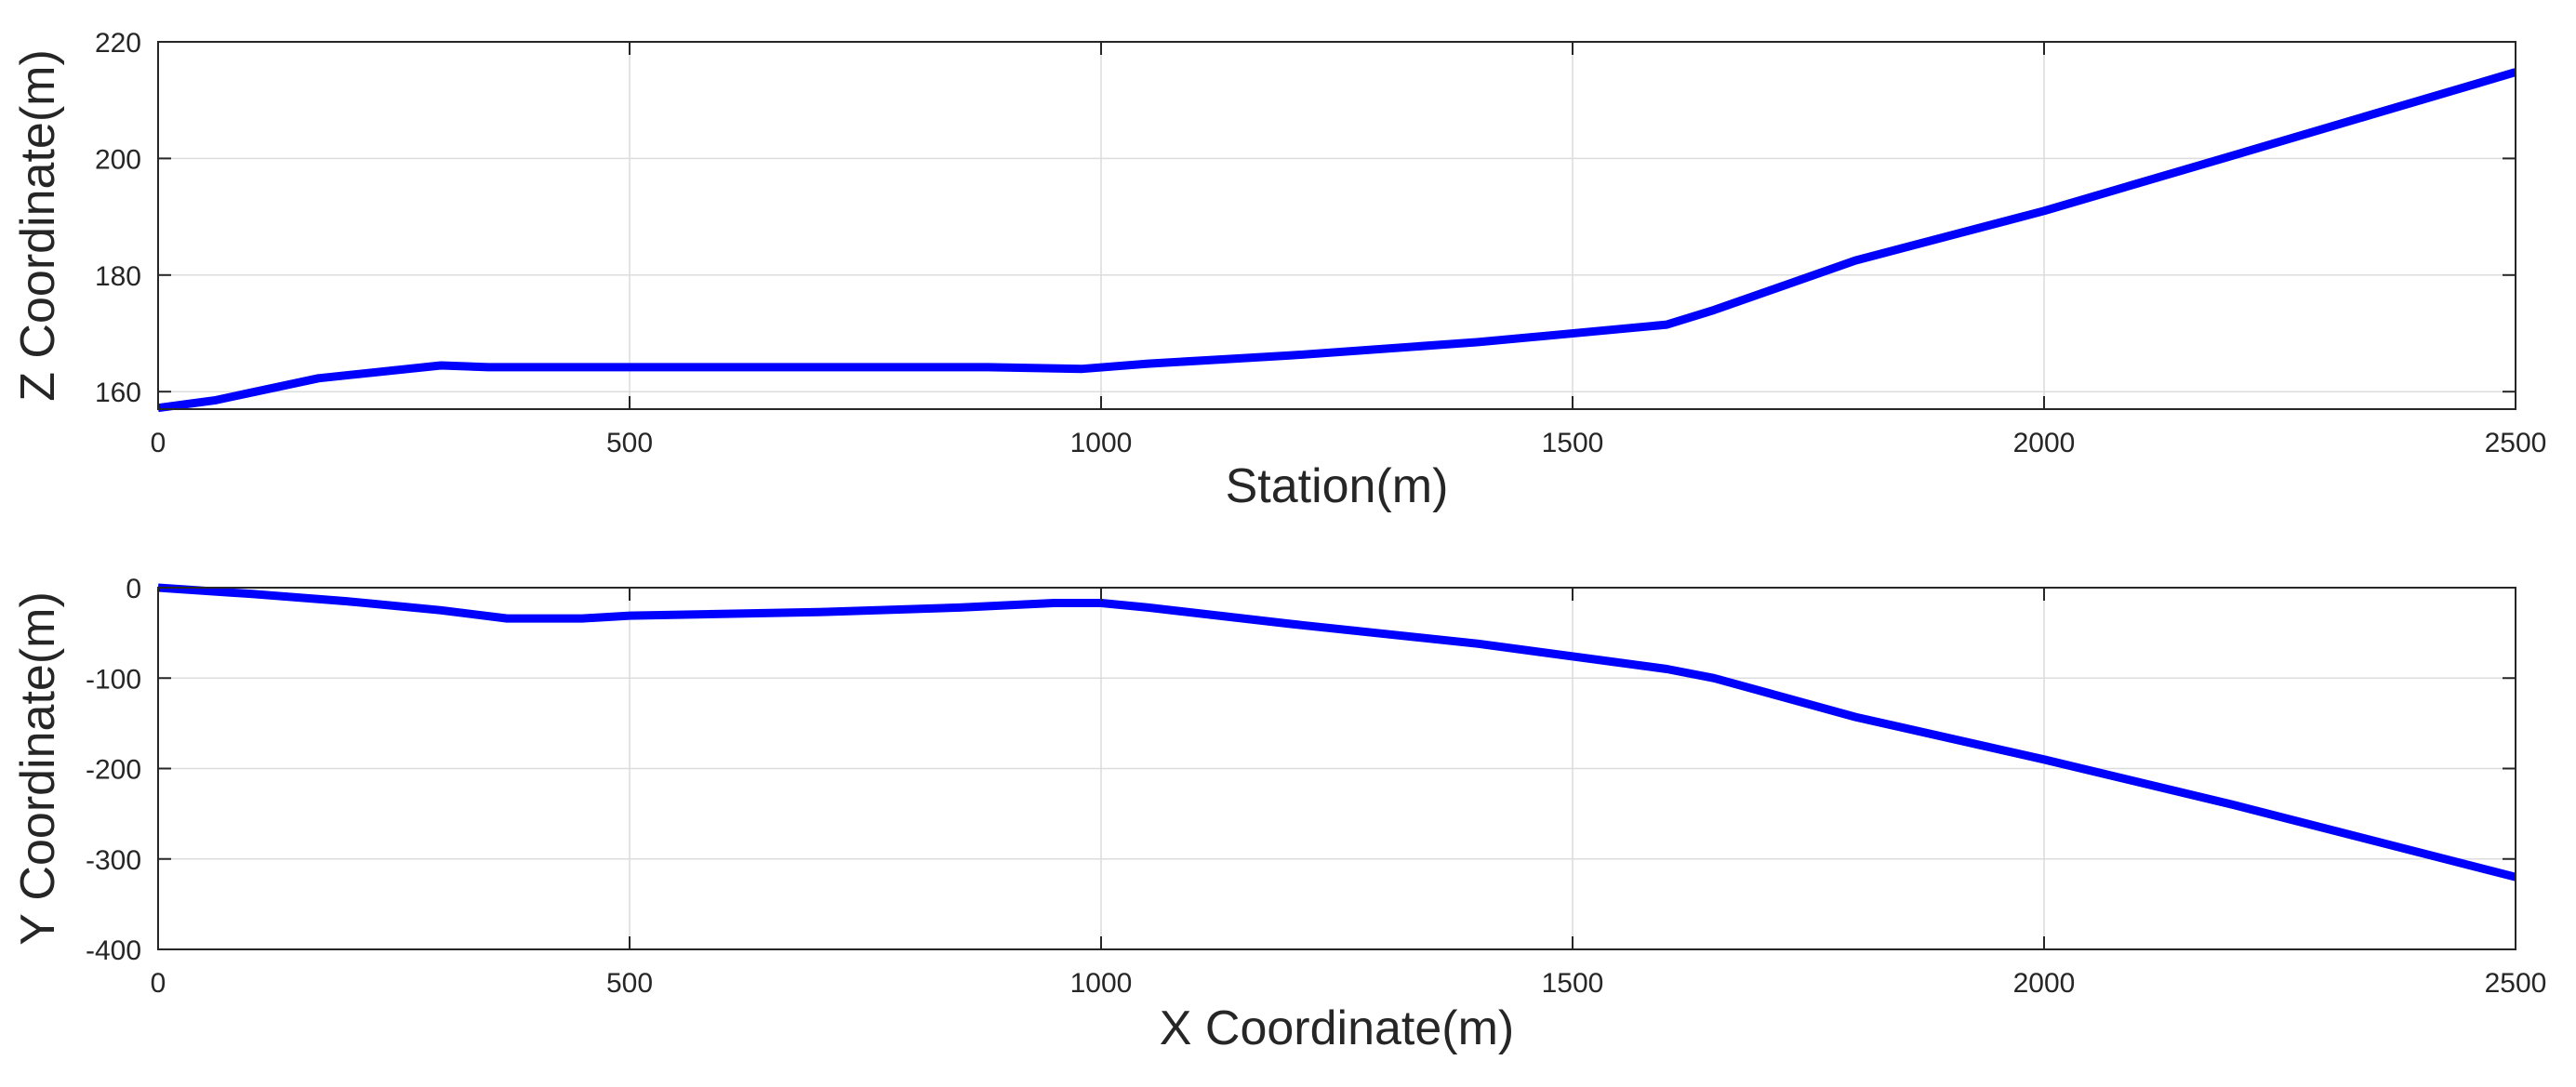  What do you see at coordinates (118, 43) in the screenshot?
I see `y-tick-label: 220` at bounding box center [118, 43].